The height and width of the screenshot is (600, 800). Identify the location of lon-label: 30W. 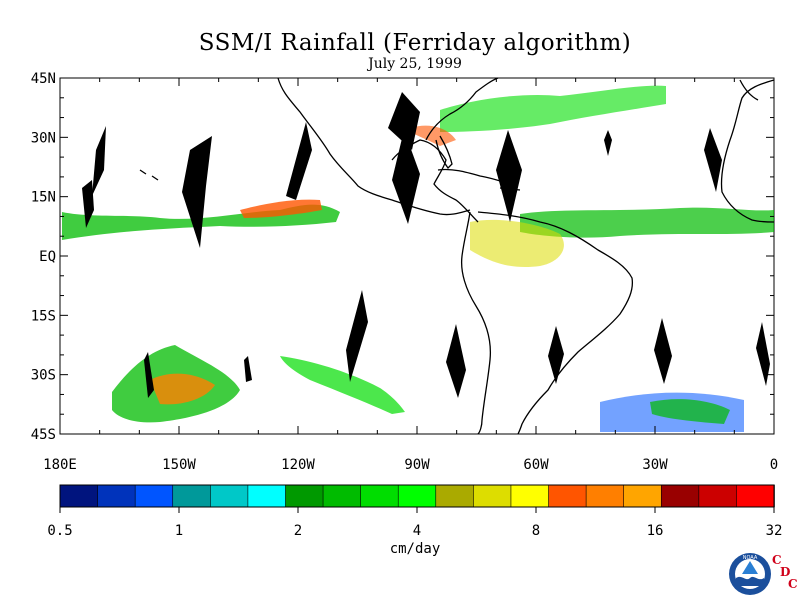
(655, 465).